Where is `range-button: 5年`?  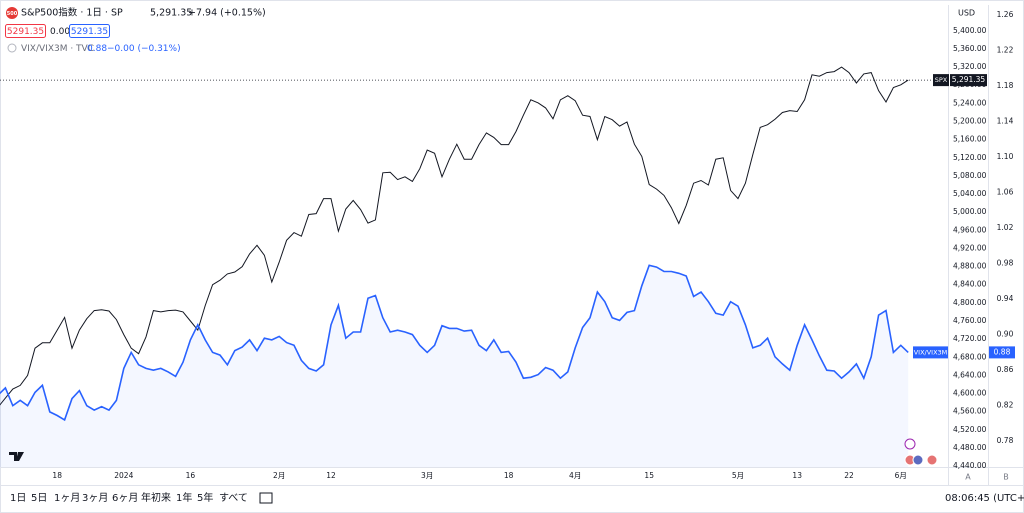 range-button: 5年 is located at coordinates (205, 497).